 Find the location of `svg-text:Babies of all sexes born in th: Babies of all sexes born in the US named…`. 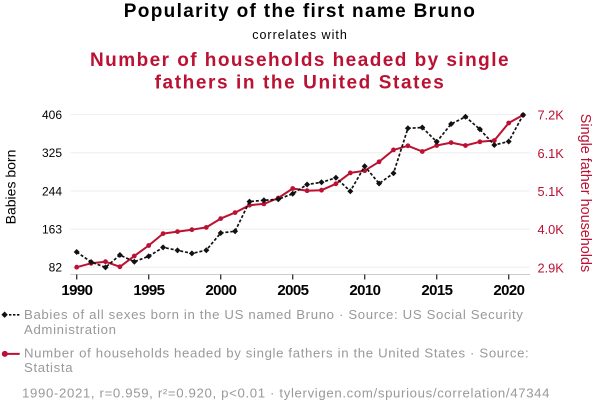

svg-text:Babies of all sexes born in th: Babies of all sexes born in the US named… is located at coordinates (274, 314).